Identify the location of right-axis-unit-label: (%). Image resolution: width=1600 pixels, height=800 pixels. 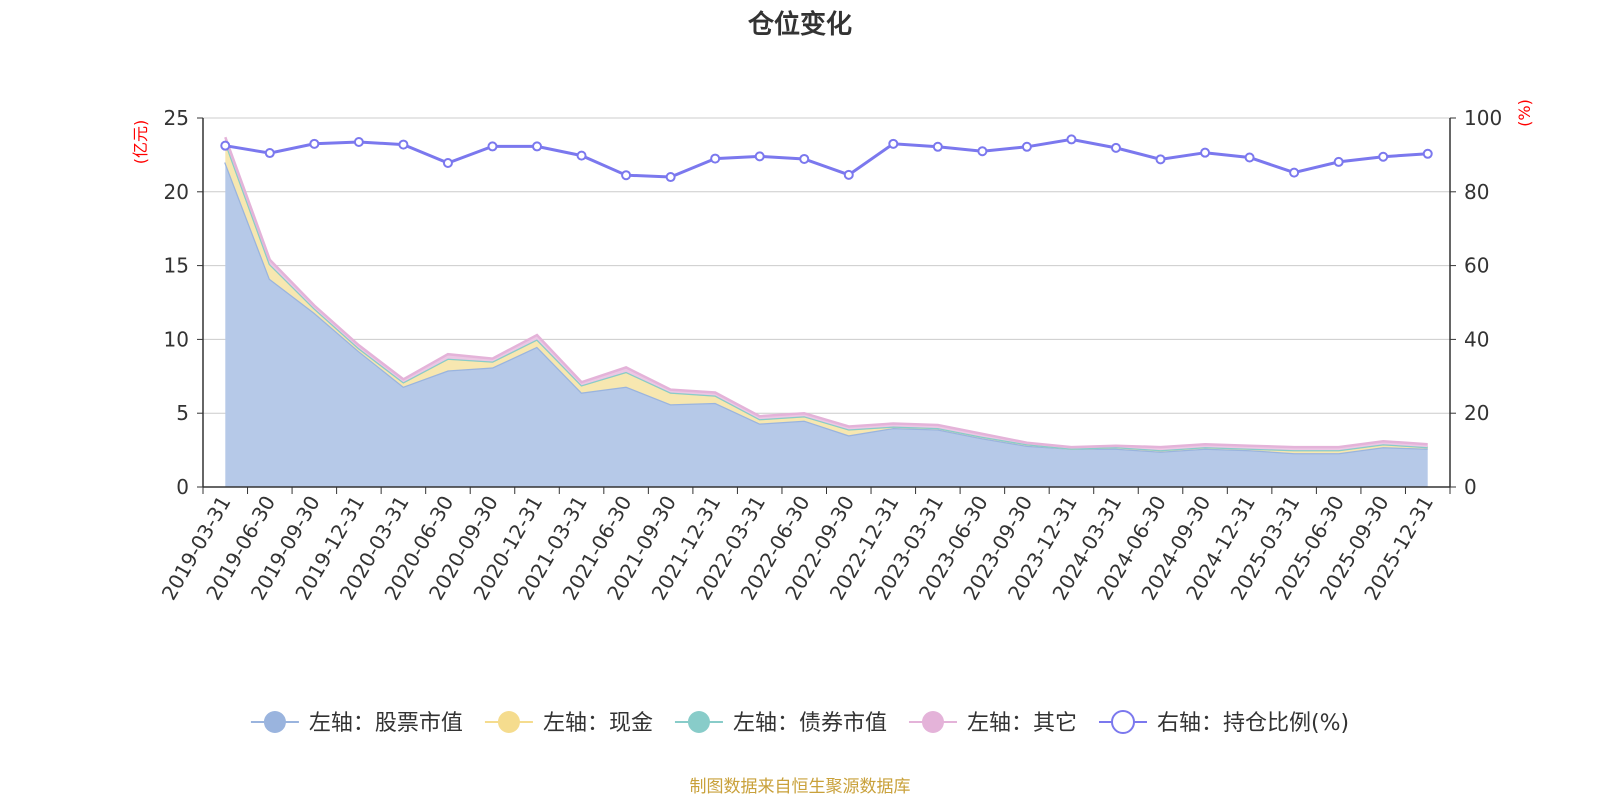
(1524, 113).